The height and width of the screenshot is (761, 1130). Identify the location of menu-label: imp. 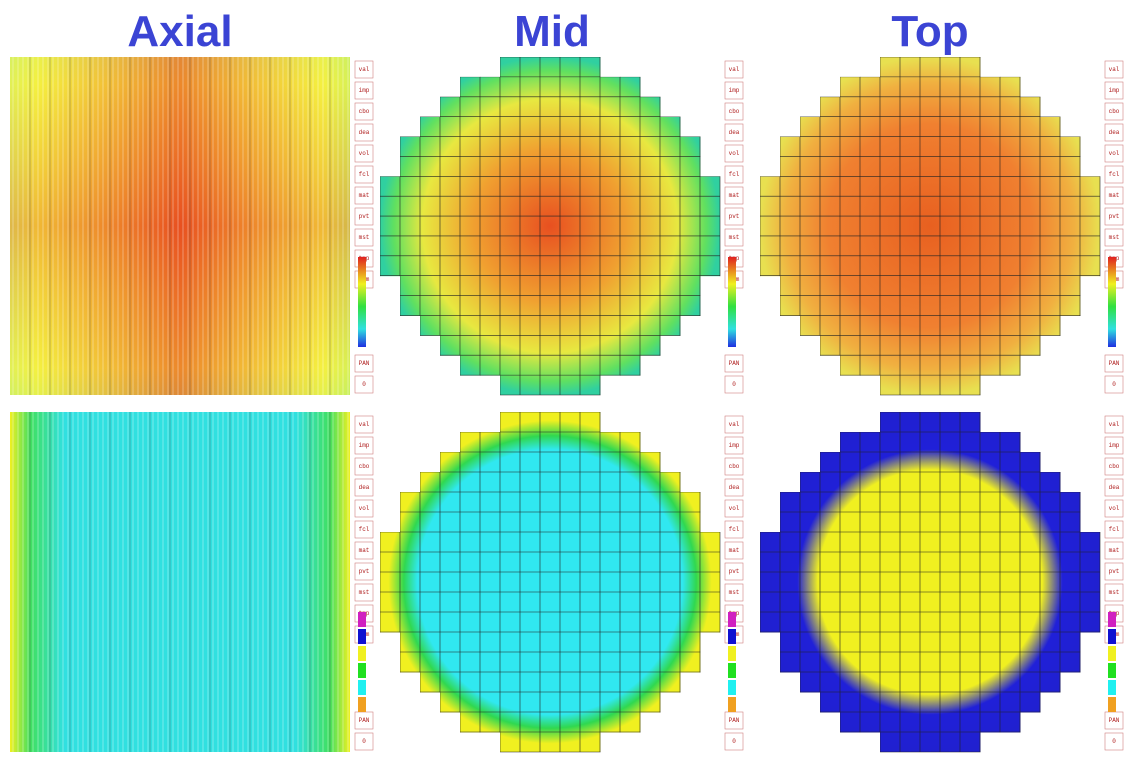
(734, 445).